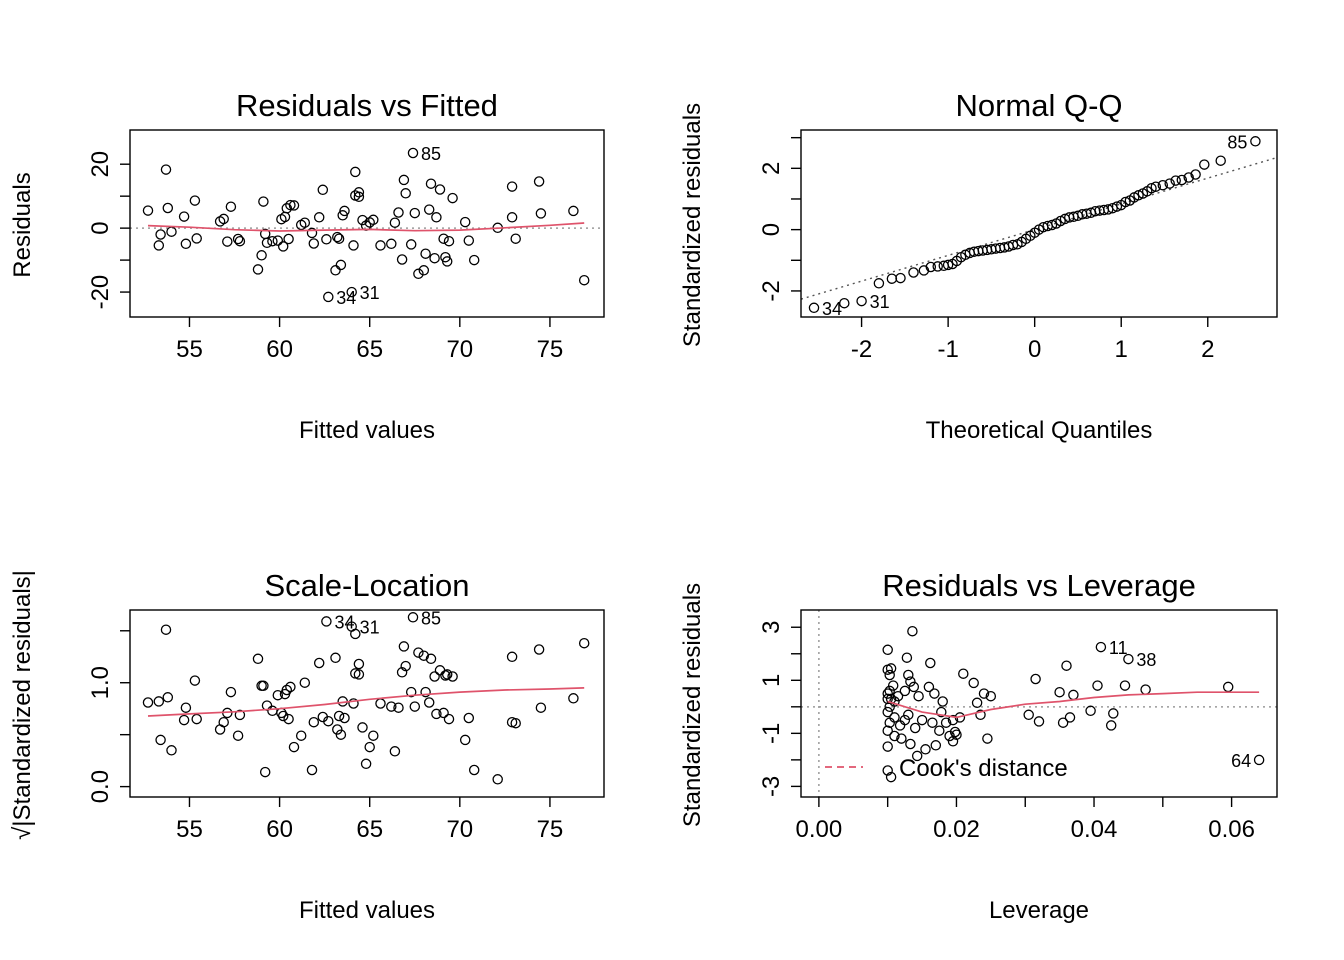 The image size is (1344, 960). I want to click on scale-location-smooth-line, so click(366, 702).